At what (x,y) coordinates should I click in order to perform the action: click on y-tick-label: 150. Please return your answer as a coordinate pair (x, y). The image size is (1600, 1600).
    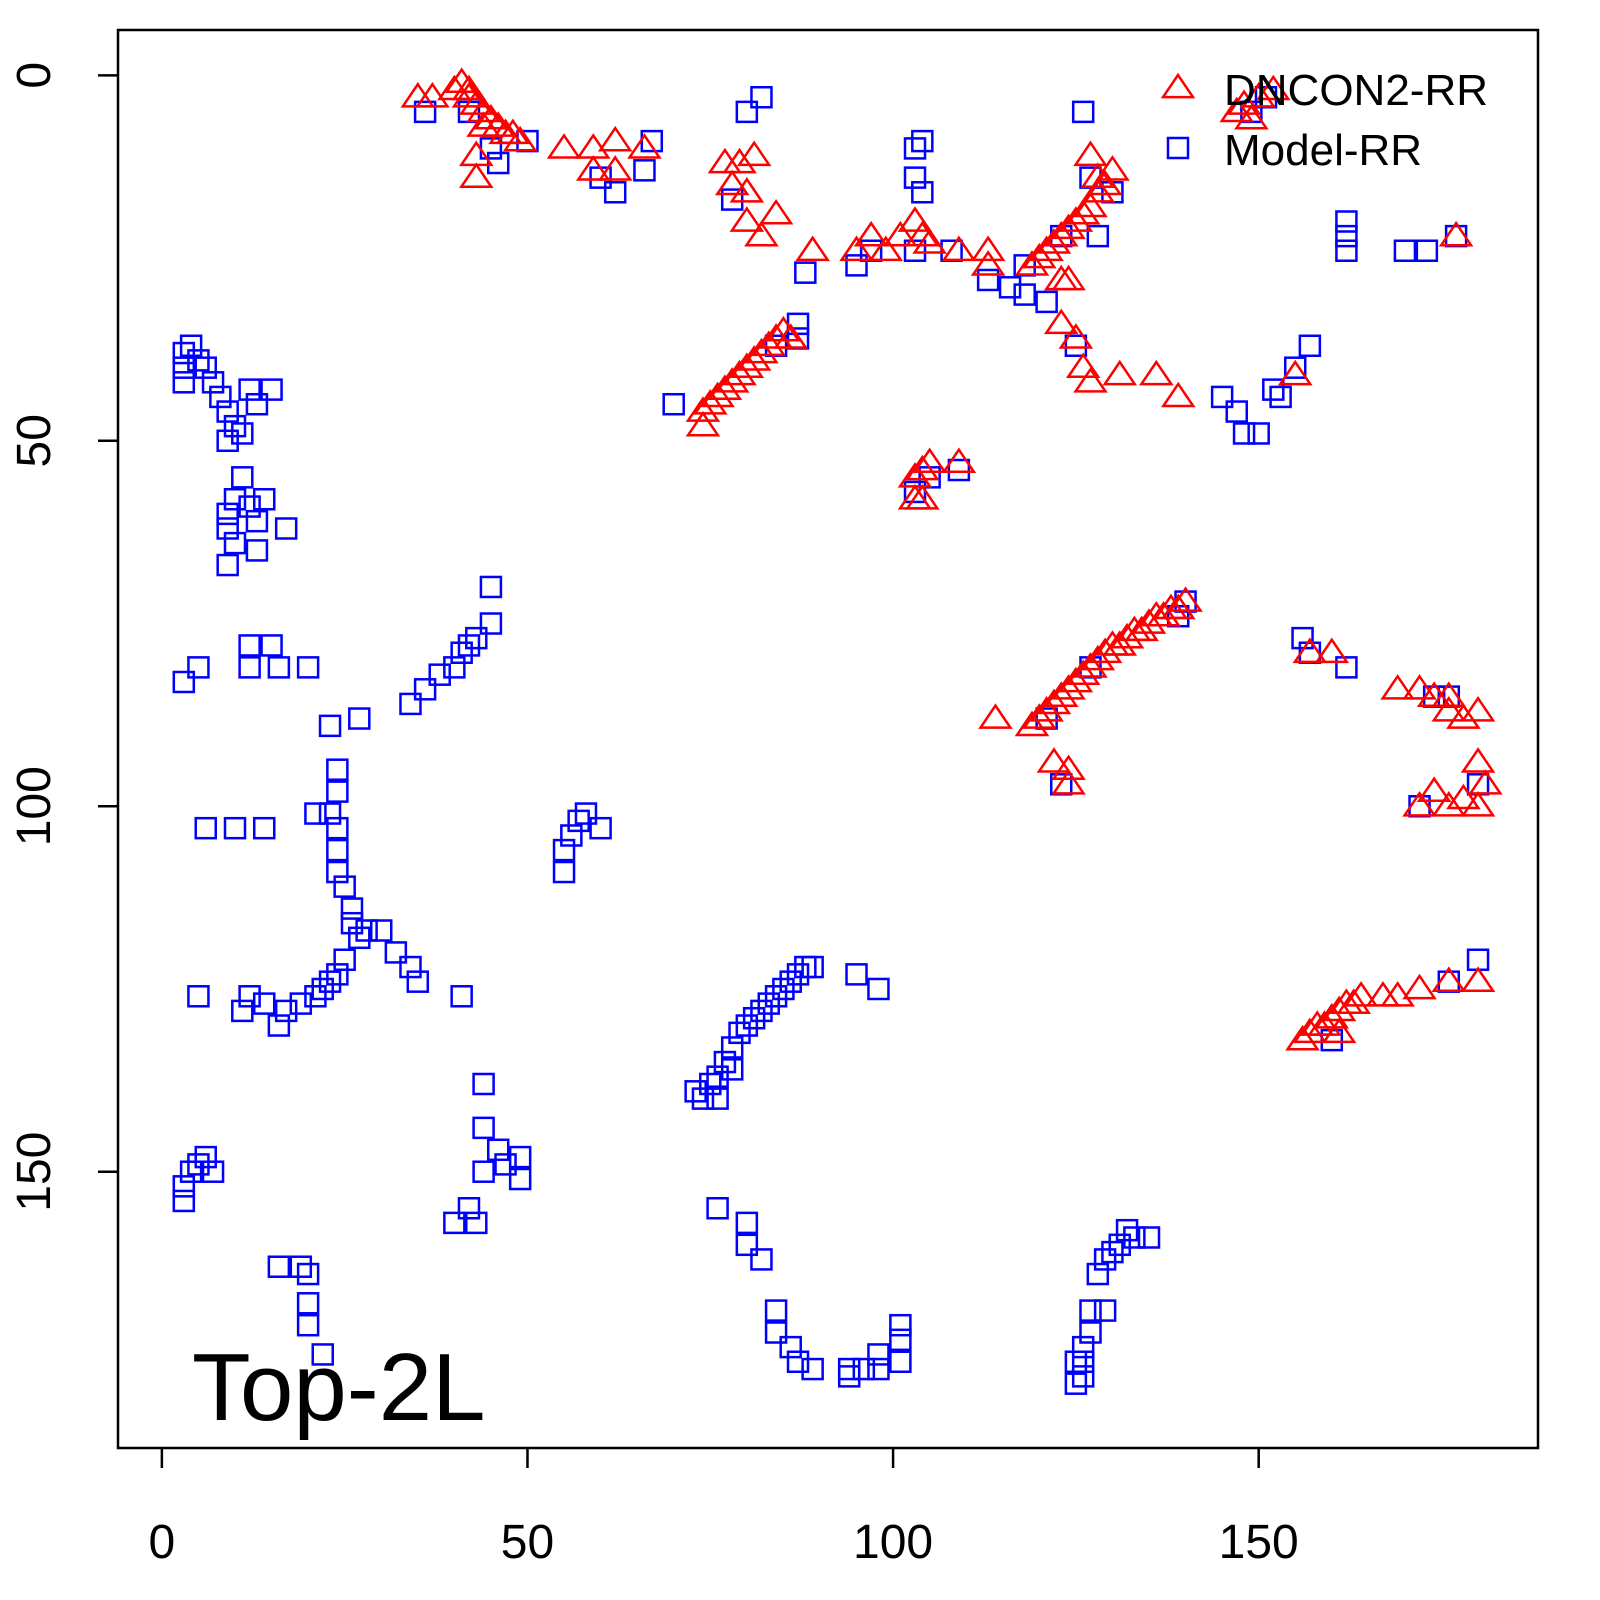
    Looking at the image, I should click on (34, 1172).